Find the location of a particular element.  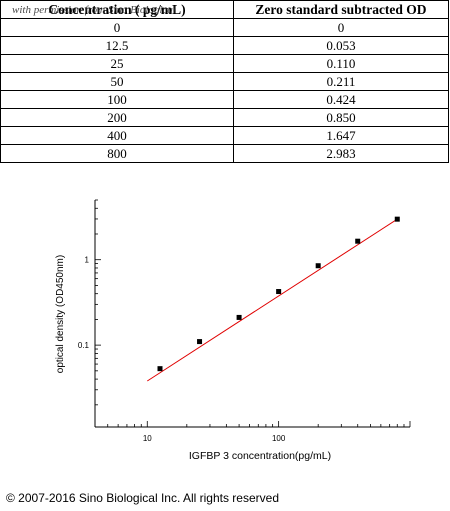

table-row: 400 1.647 is located at coordinates (224, 135).